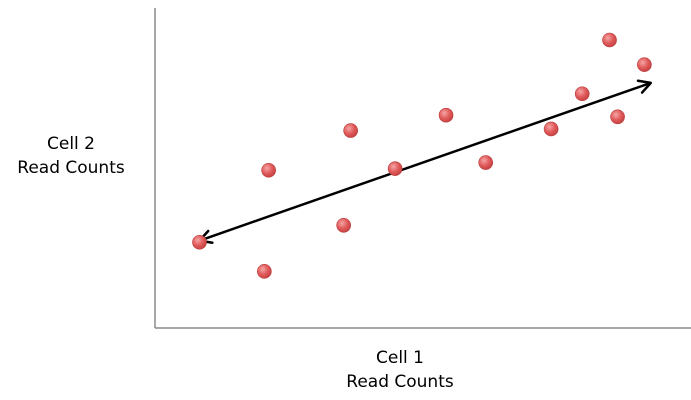 Image resolution: width=691 pixels, height=400 pixels. I want to click on y-axis-label-line-2: Read Counts, so click(71, 168).